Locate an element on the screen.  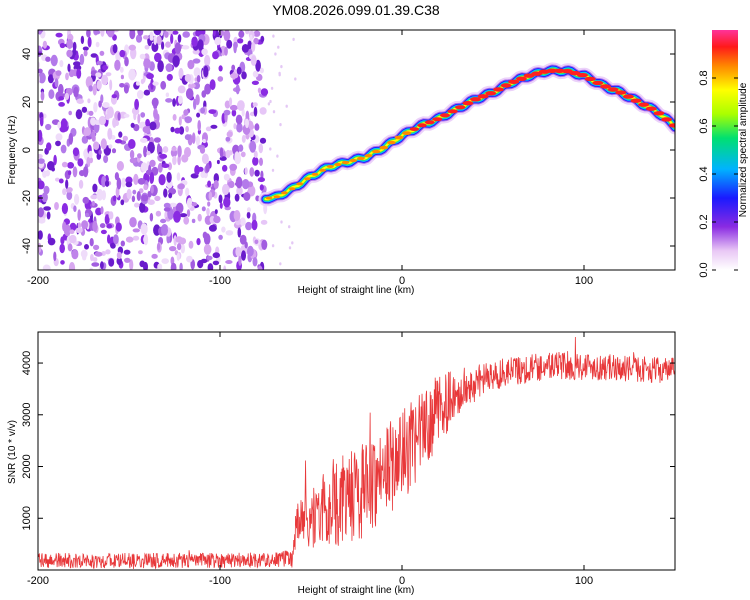
snr-y-tick-label: 2000 is located at coordinates (27, 466).